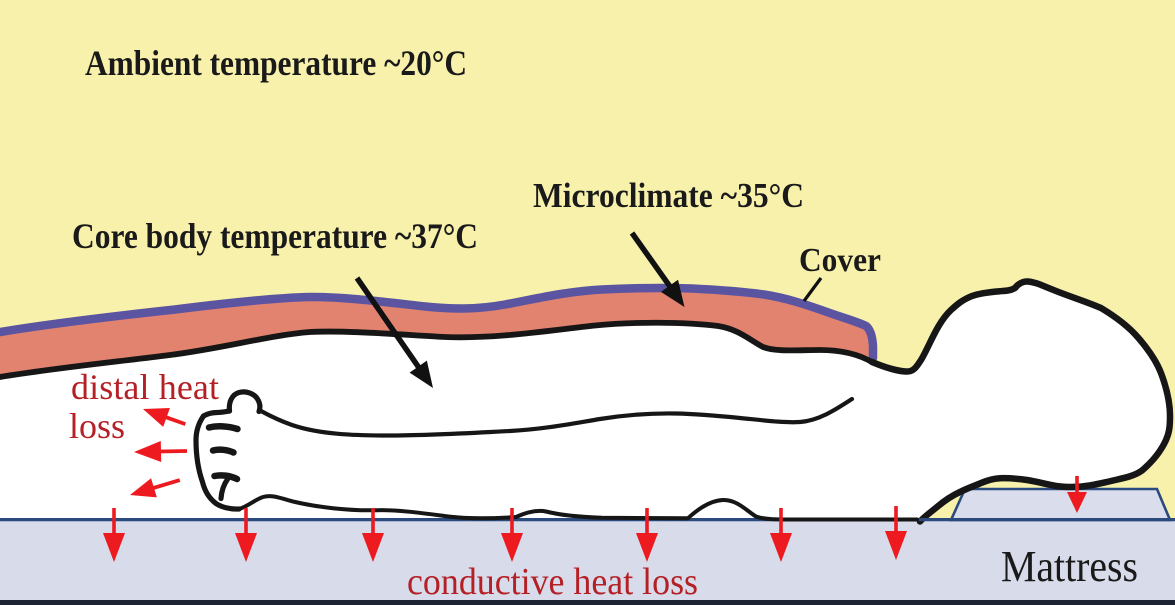 This screenshot has height=605, width=1175. I want to click on svg-text: distal heat, so click(145, 387).